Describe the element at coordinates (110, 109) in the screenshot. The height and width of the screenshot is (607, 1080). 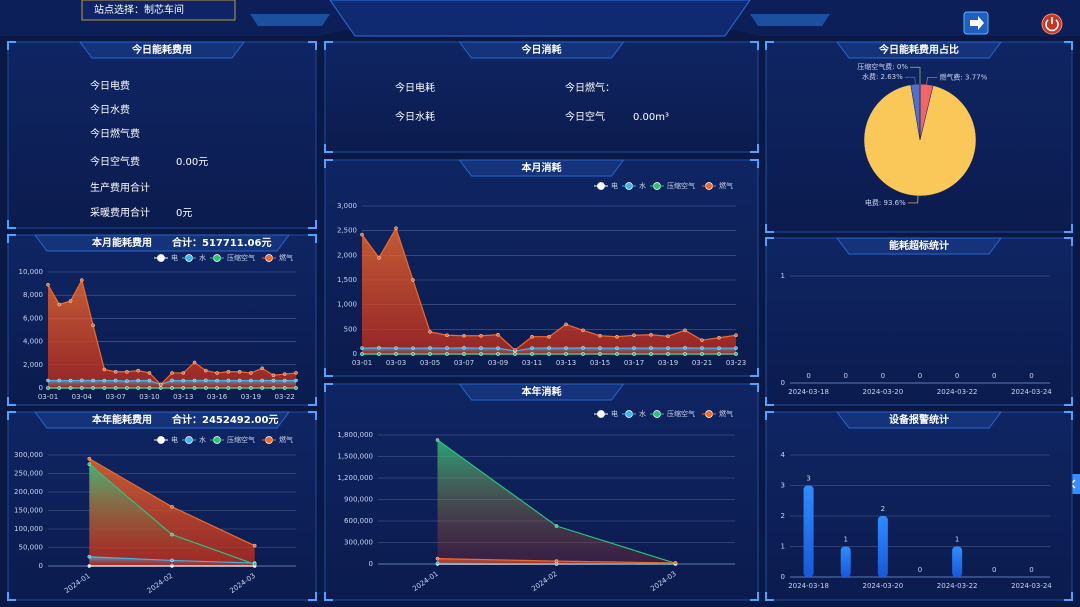
I see `cost-label: 今日水费` at that location.